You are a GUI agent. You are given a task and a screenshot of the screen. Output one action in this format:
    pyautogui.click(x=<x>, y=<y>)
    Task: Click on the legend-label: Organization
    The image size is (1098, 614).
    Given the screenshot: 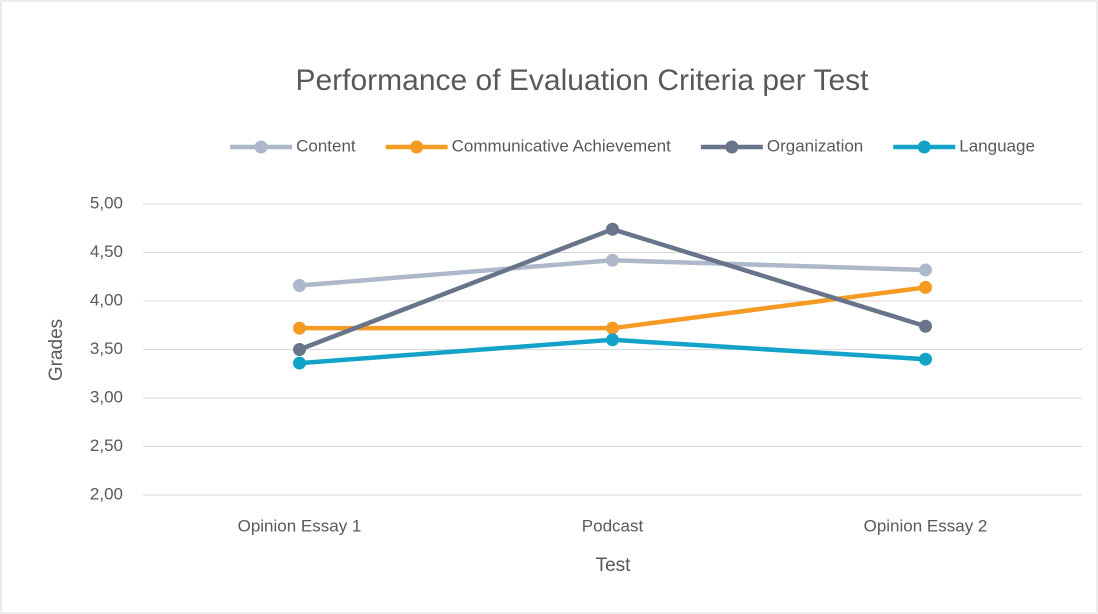 What is the action you would take?
    pyautogui.click(x=815, y=145)
    